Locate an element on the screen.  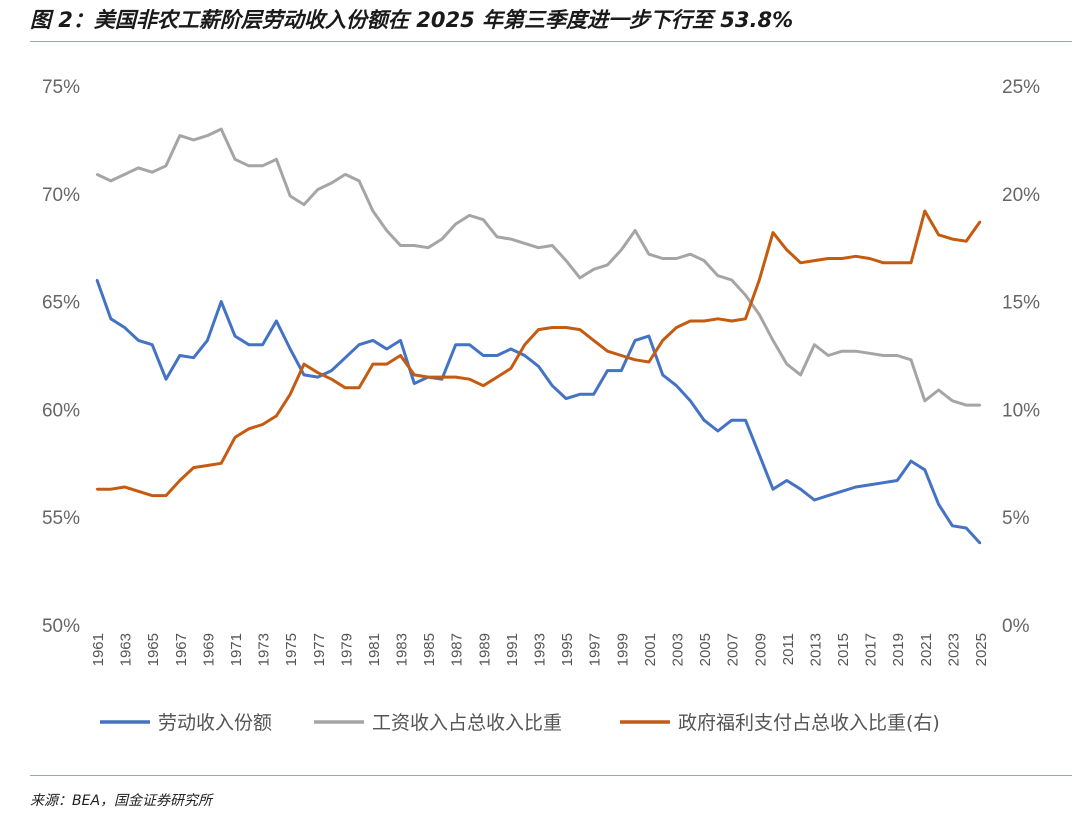
x-tick-label: 1961 is located at coordinates (98, 649).